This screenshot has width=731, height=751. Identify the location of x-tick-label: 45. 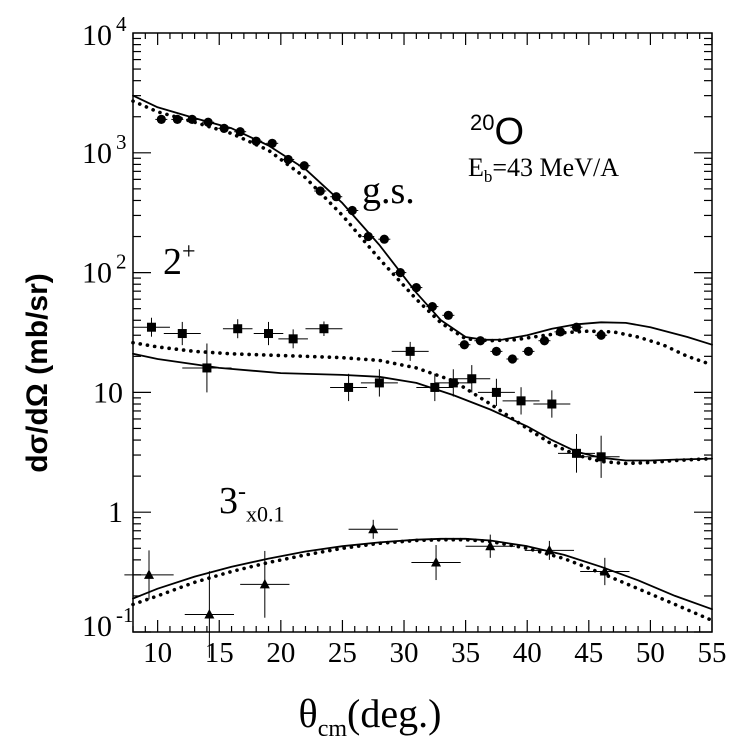
(588, 653).